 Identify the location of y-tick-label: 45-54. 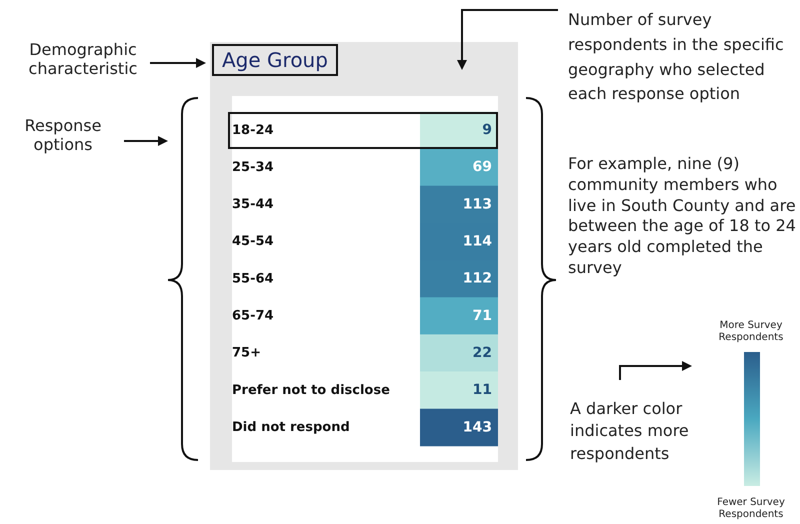
(253, 242).